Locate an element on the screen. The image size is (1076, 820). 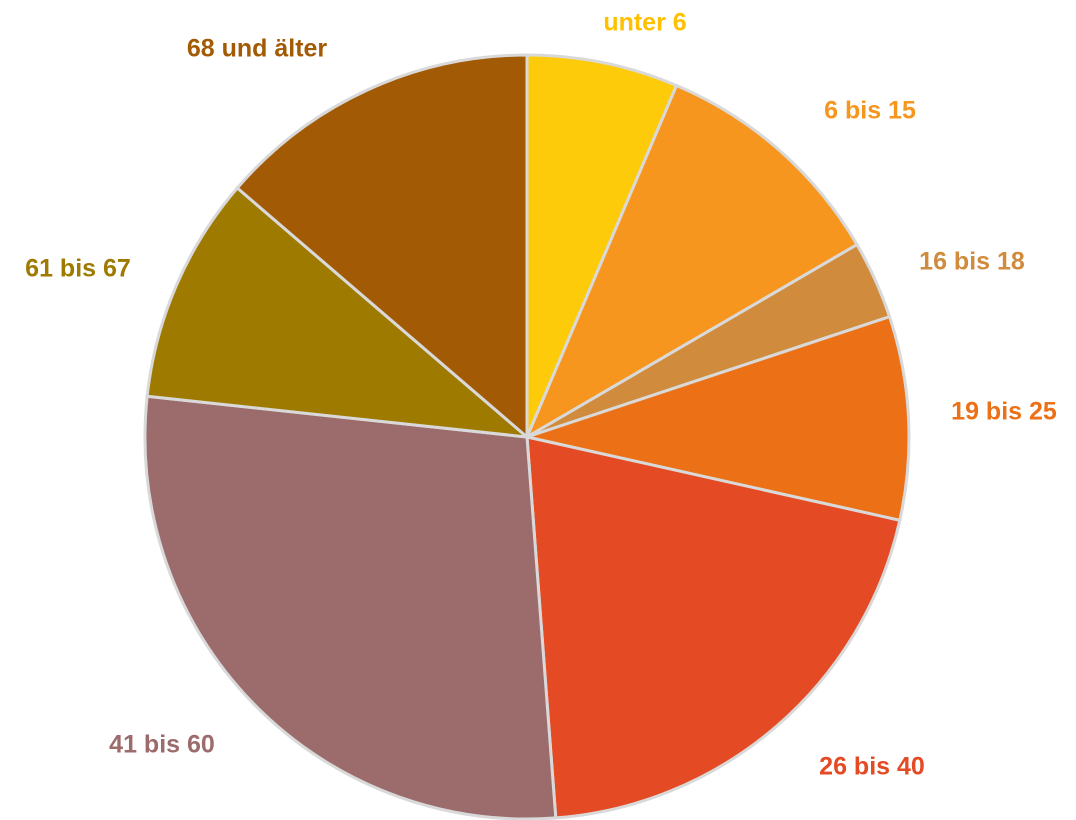
slice-label: 61 bis 67 is located at coordinates (78, 269).